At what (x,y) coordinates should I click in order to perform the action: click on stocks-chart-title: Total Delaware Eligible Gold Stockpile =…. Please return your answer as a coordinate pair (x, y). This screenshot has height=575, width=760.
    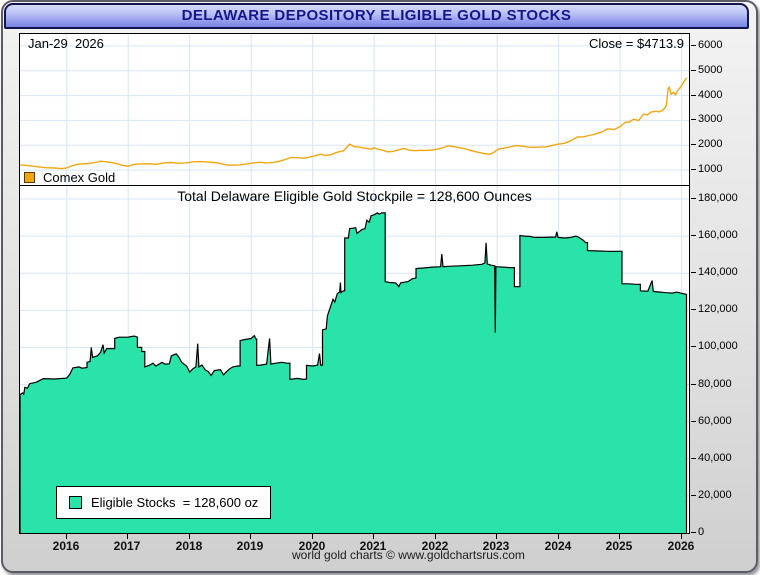
    Looking at the image, I should click on (354, 196).